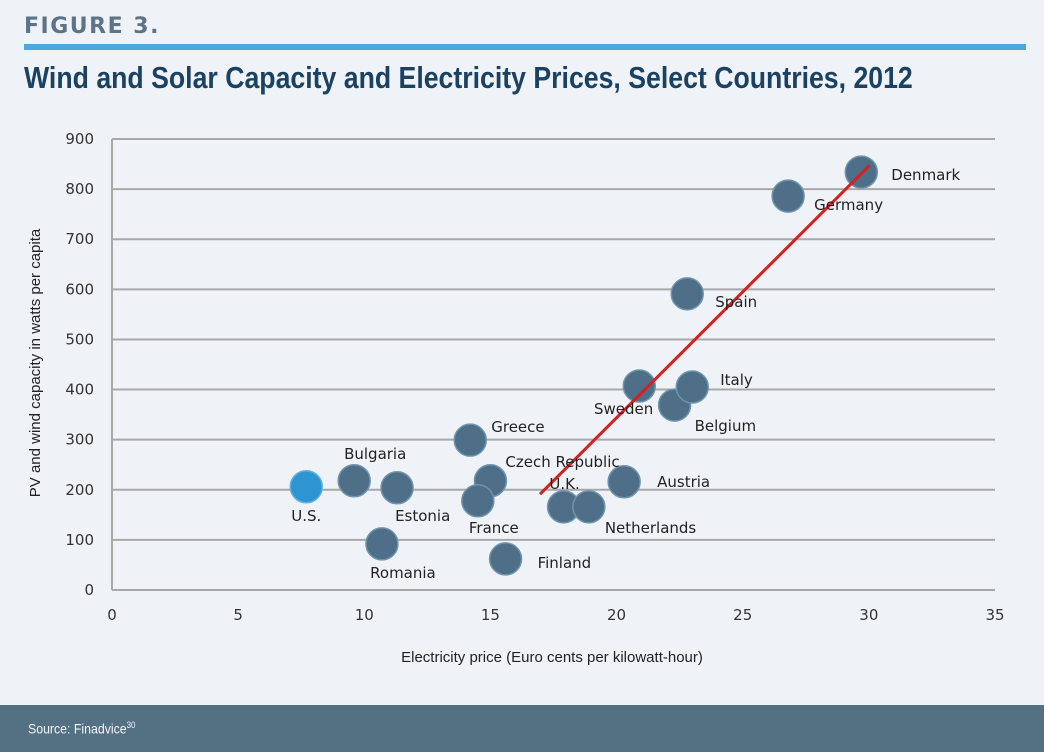 Image resolution: width=1044 pixels, height=752 pixels. What do you see at coordinates (736, 380) in the screenshot?
I see `point-label: Italy` at bounding box center [736, 380].